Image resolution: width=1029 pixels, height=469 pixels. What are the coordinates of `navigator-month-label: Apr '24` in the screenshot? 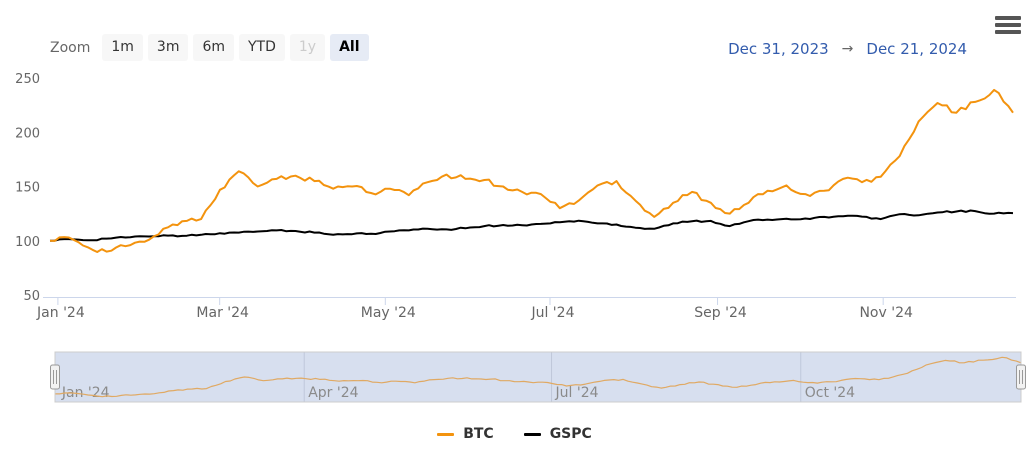 It's located at (333, 393).